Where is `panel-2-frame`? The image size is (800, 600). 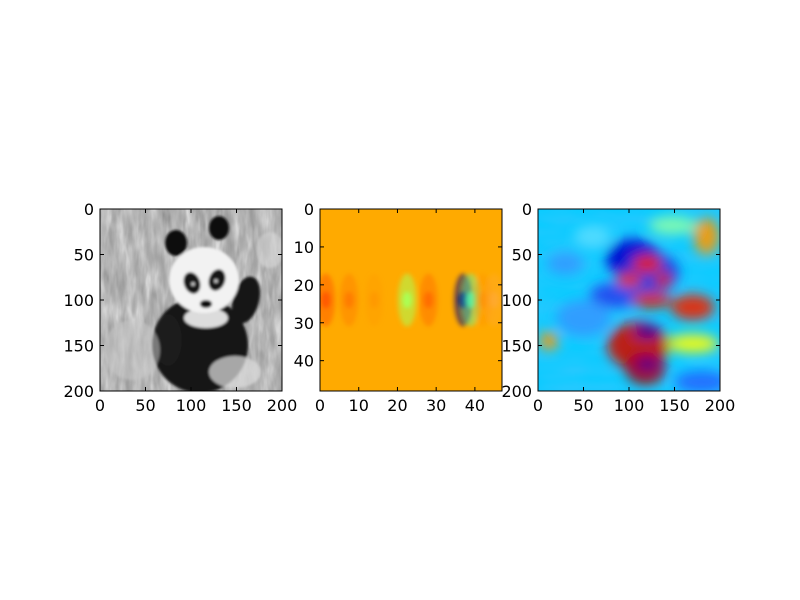
panel-2-frame is located at coordinates (411, 300).